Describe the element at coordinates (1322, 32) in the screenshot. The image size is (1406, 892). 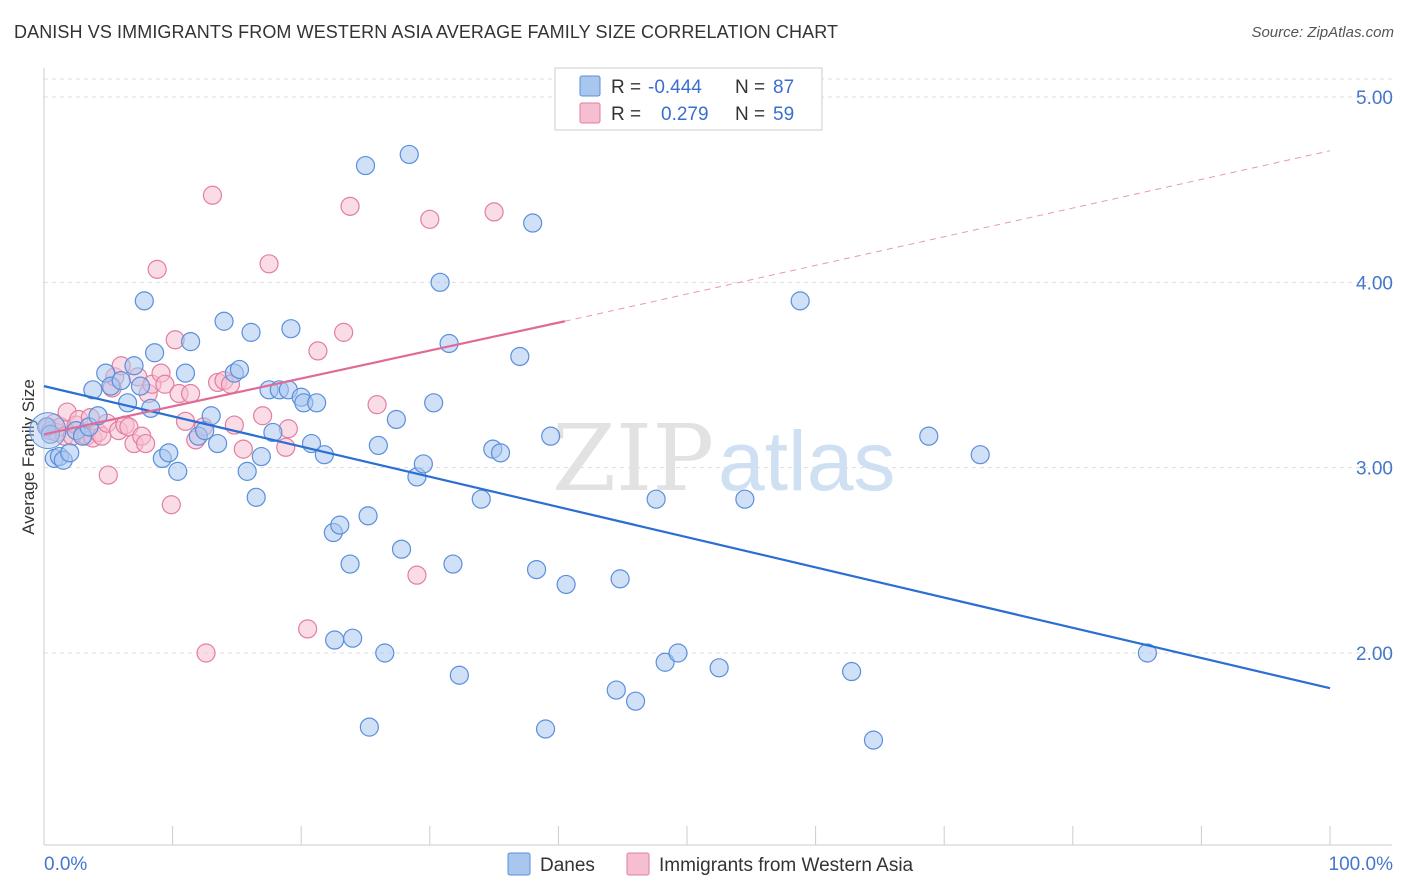
I see `source-credit: Source: ZipAtlas.com` at that location.